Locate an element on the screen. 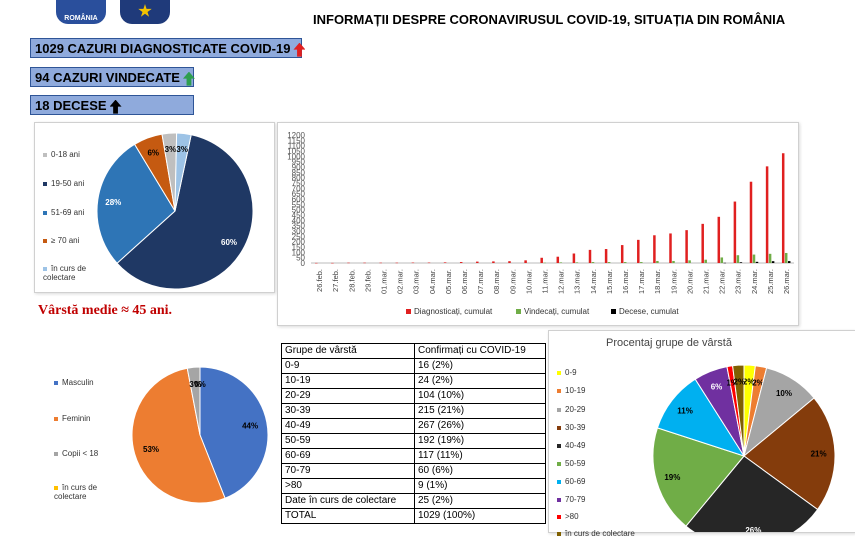  x-tick-label: 20.mar. is located at coordinates (689, 281).